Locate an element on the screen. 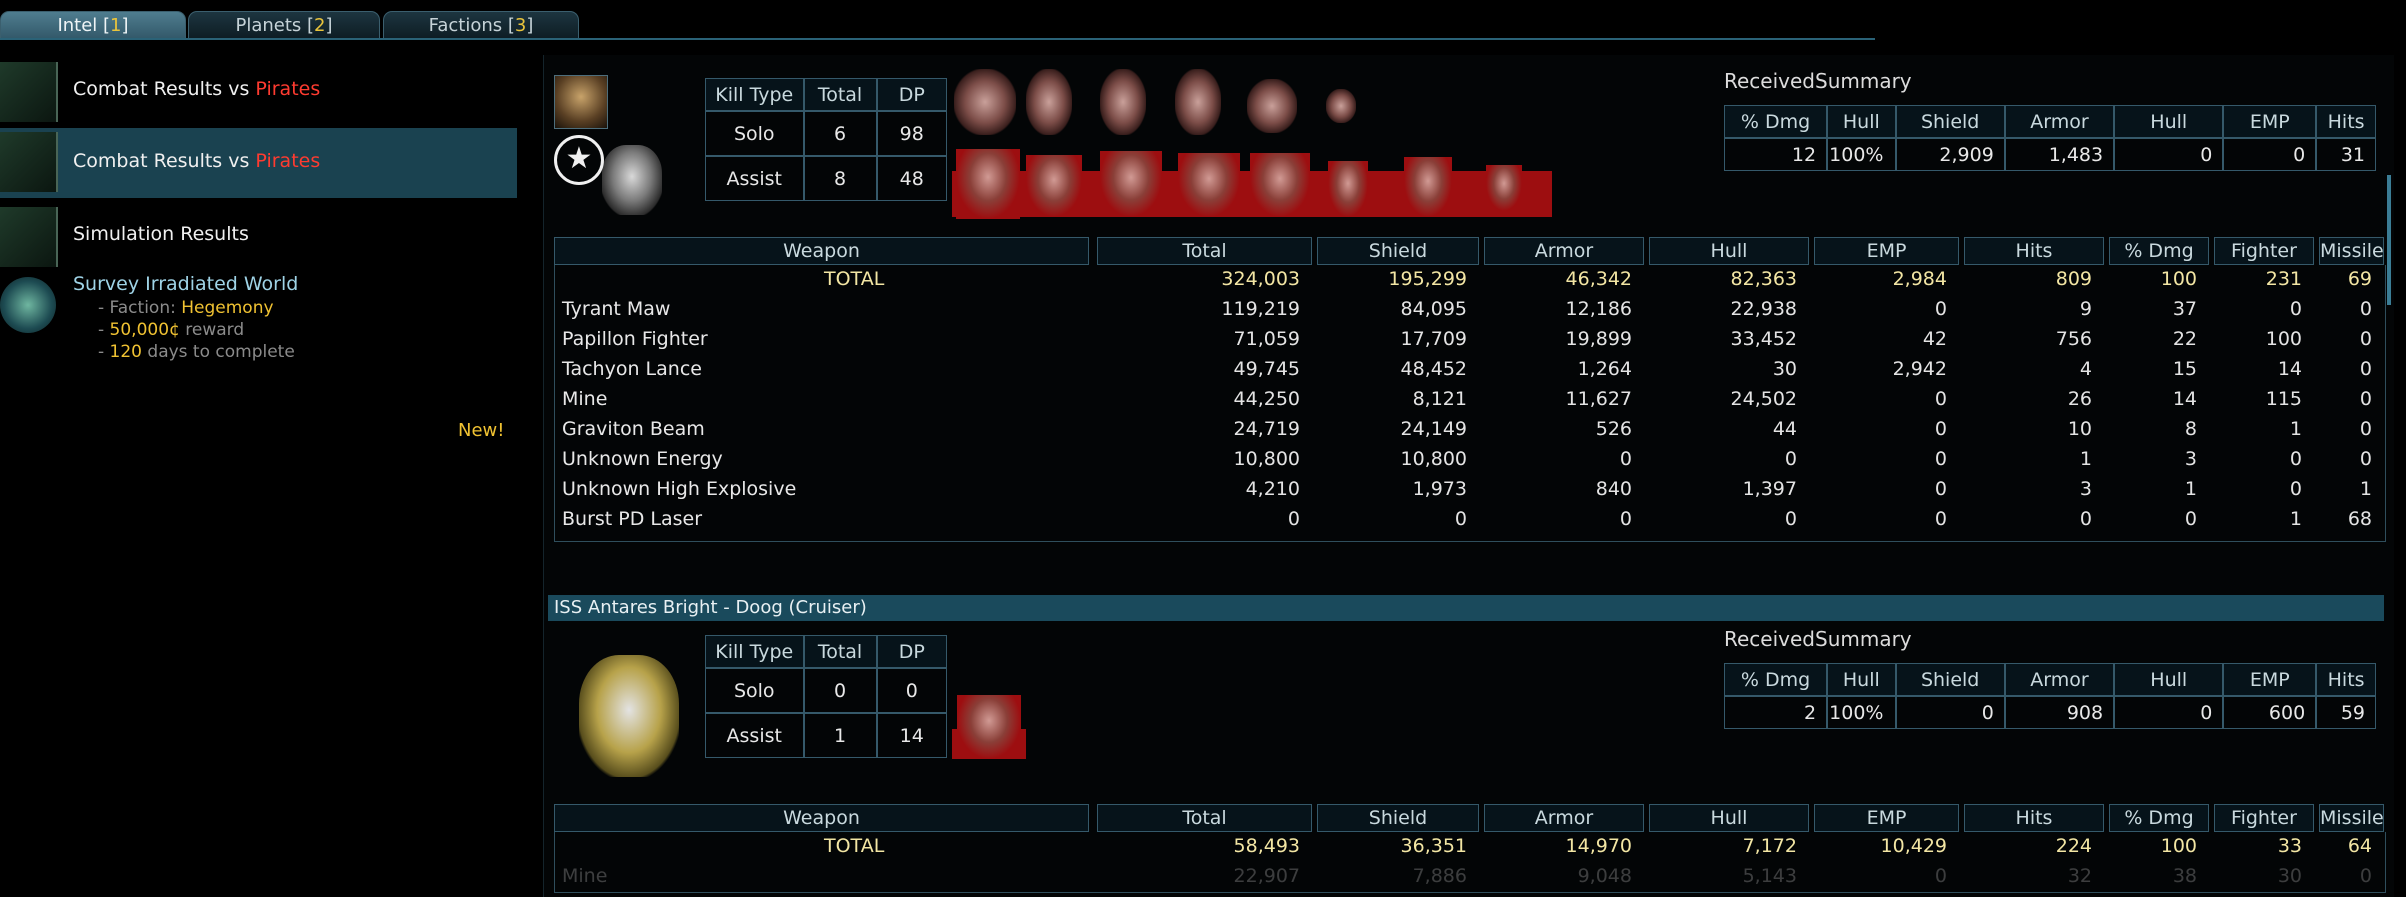 This screenshot has width=2406, height=897. weapon-cell-hull: 30 is located at coordinates (1784, 369).